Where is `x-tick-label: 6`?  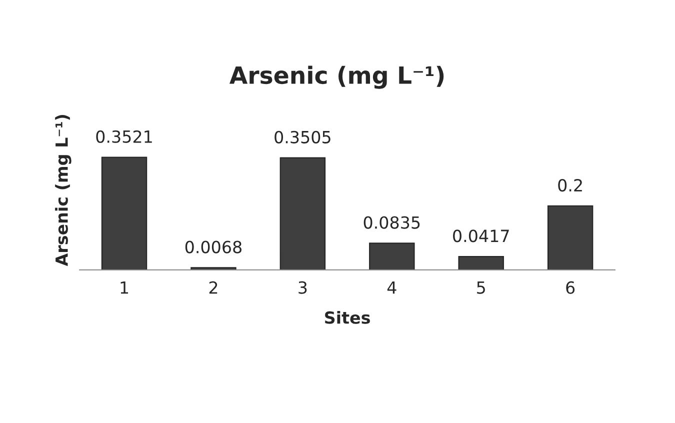 x-tick-label: 6 is located at coordinates (570, 287).